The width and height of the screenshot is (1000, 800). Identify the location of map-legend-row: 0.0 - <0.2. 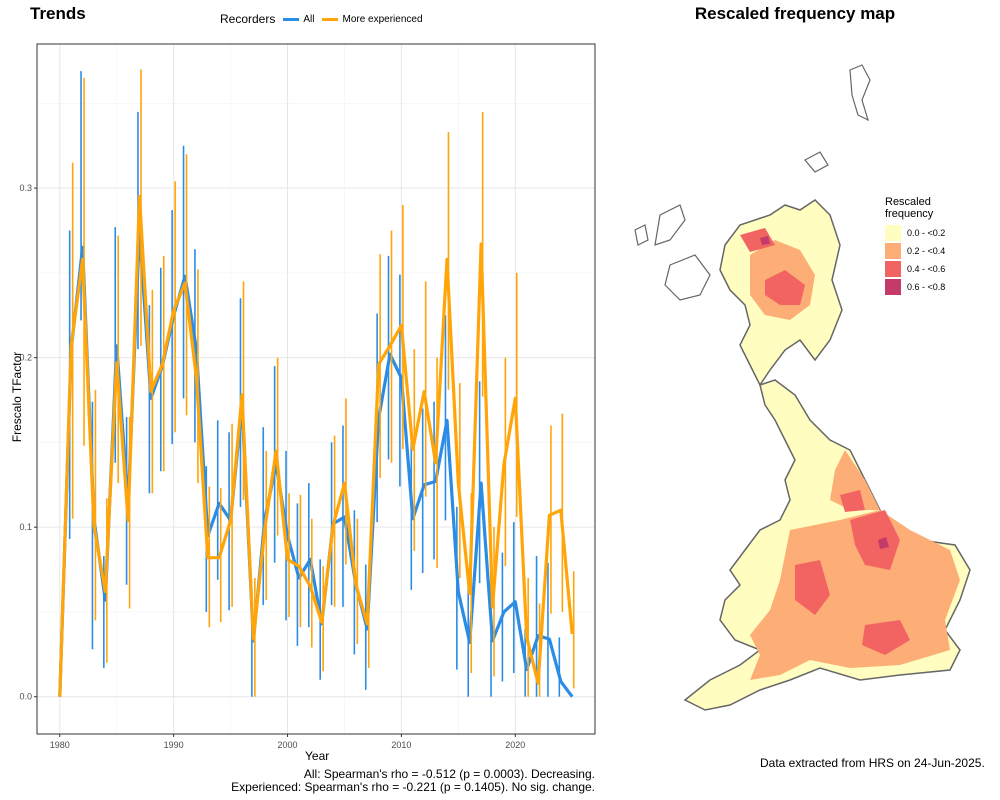
(915, 233).